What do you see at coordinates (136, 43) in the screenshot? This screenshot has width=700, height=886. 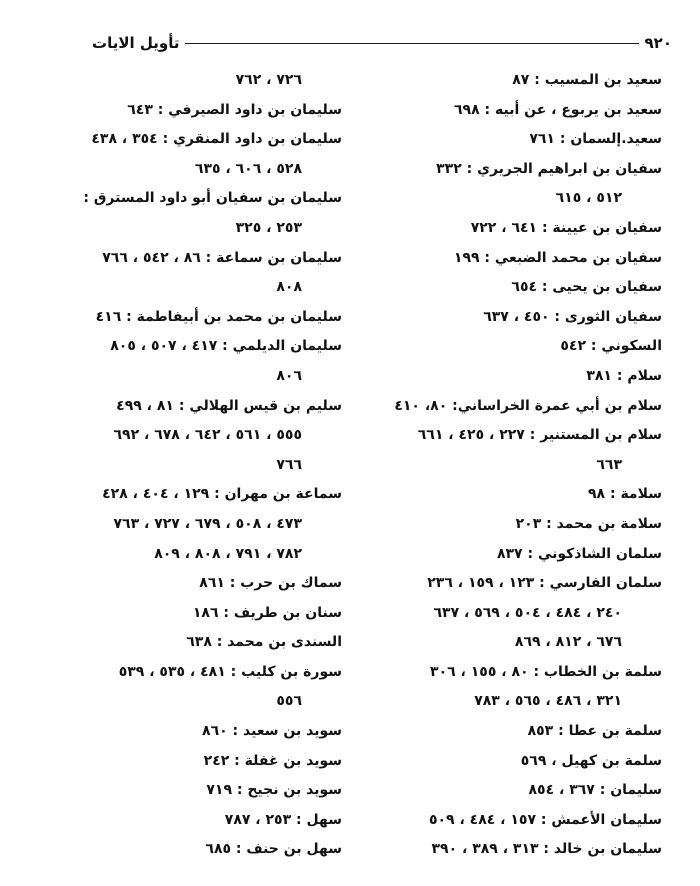 I see `book-title: تأويل الايات` at bounding box center [136, 43].